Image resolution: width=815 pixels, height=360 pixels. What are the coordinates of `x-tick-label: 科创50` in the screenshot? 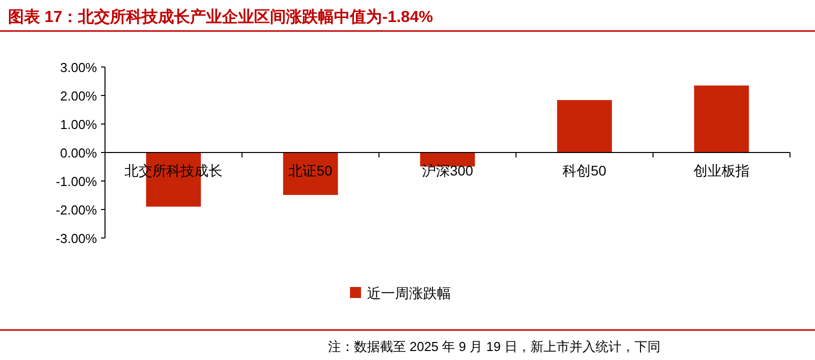 It's located at (584, 170).